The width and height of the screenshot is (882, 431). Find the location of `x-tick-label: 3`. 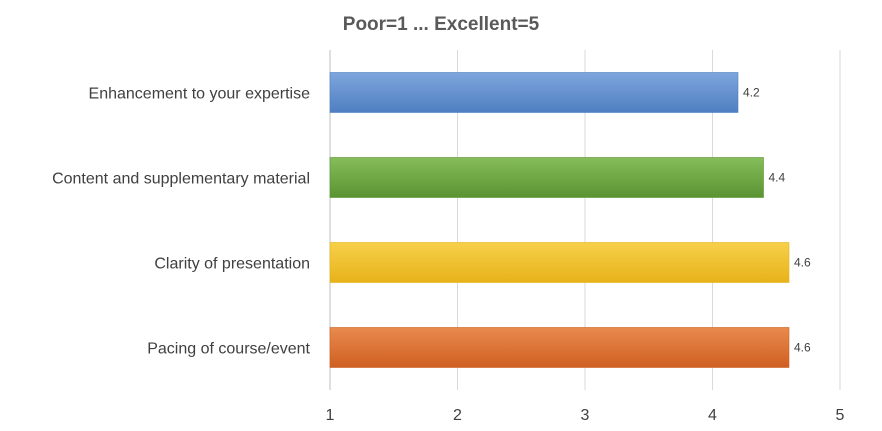

x-tick-label: 3 is located at coordinates (585, 415).